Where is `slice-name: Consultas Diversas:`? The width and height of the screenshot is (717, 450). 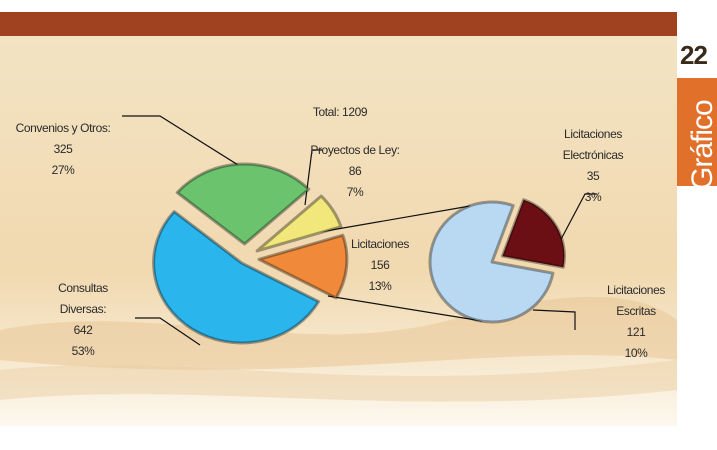
slice-name: Consultas Diversas: is located at coordinates (83, 298).